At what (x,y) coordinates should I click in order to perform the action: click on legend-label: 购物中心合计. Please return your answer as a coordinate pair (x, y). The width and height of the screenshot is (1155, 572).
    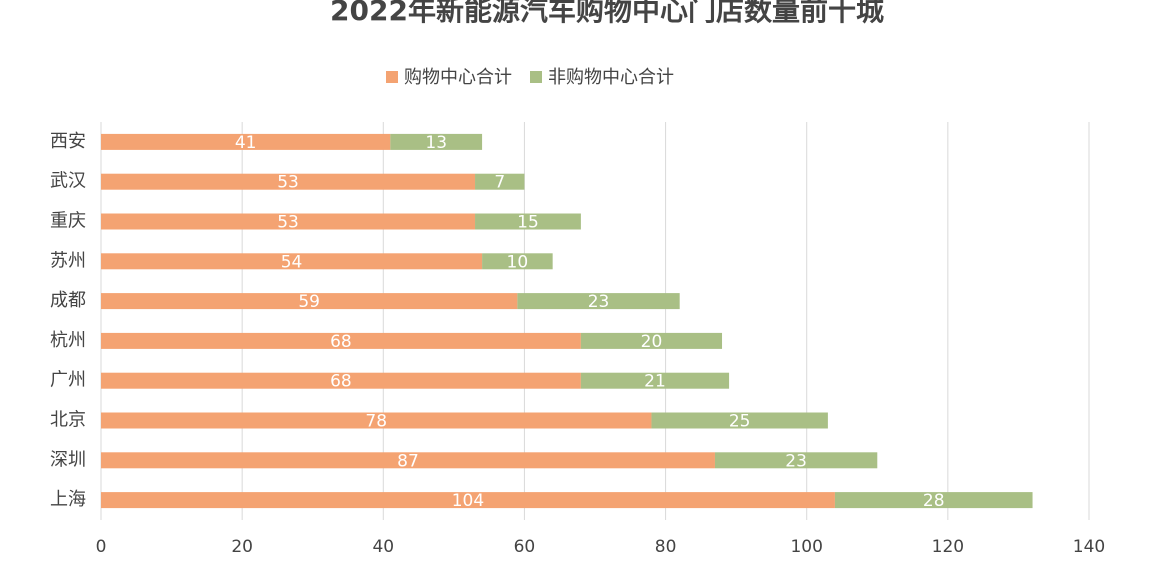
    Looking at the image, I should click on (458, 77).